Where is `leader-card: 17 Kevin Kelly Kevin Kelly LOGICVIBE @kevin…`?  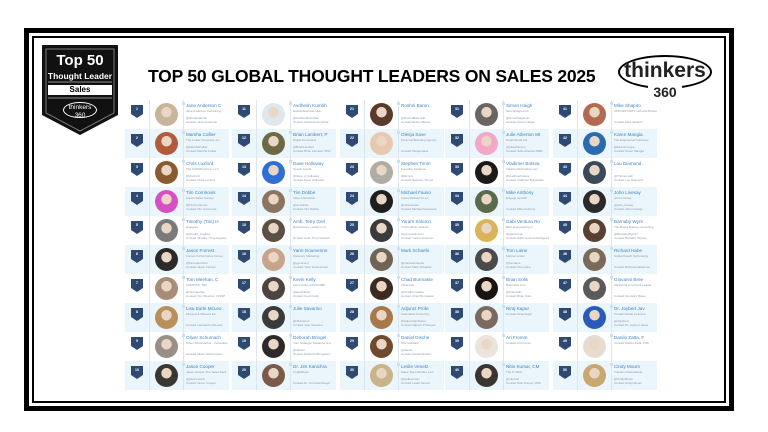 leader-card: 17 Kevin Kelly Kevin Kelly LOGICVIBE @kevin… is located at coordinates (284, 288).